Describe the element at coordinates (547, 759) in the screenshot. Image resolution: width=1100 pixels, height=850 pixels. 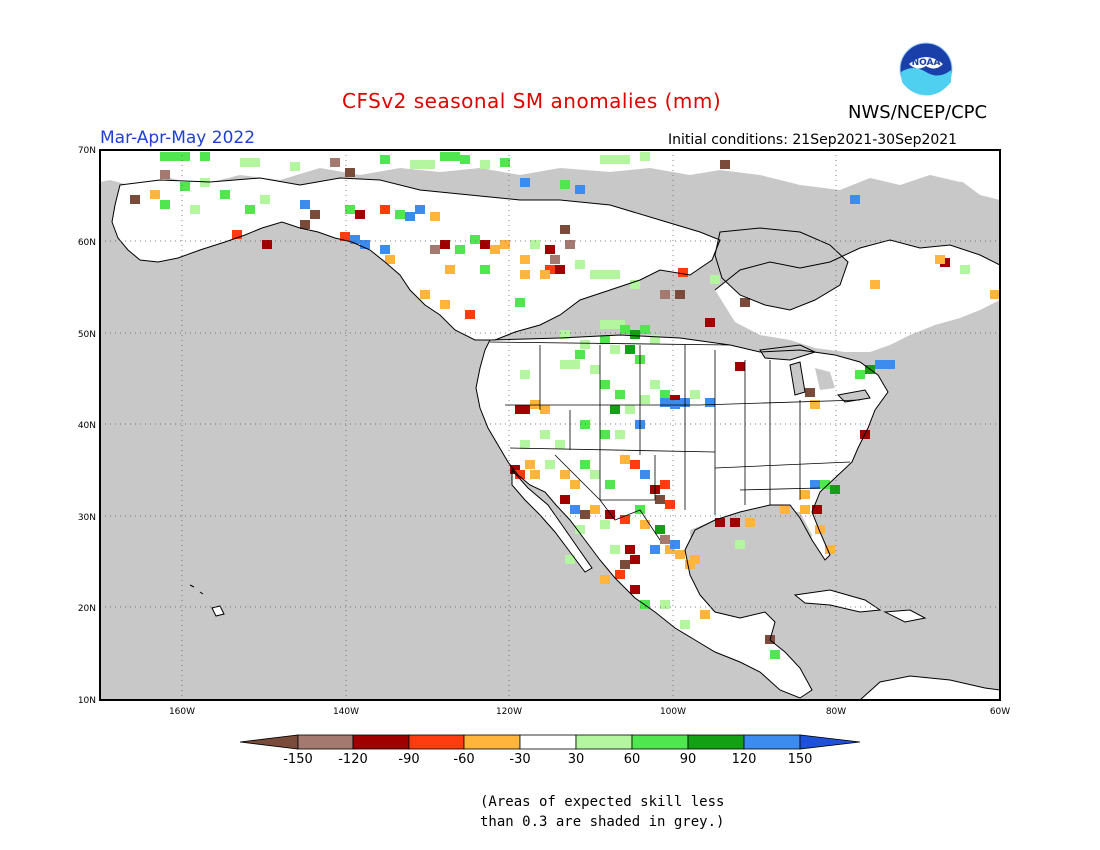
I see `legend-tick-labels: -150 -120 -90 -60 -30 30 60 90 120 150` at that location.